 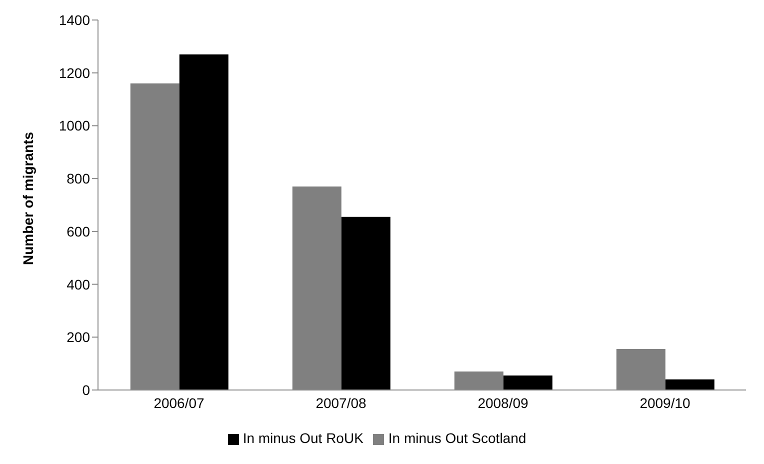 What do you see at coordinates (179, 402) in the screenshot?
I see `x-tick-label: 2006/07` at bounding box center [179, 402].